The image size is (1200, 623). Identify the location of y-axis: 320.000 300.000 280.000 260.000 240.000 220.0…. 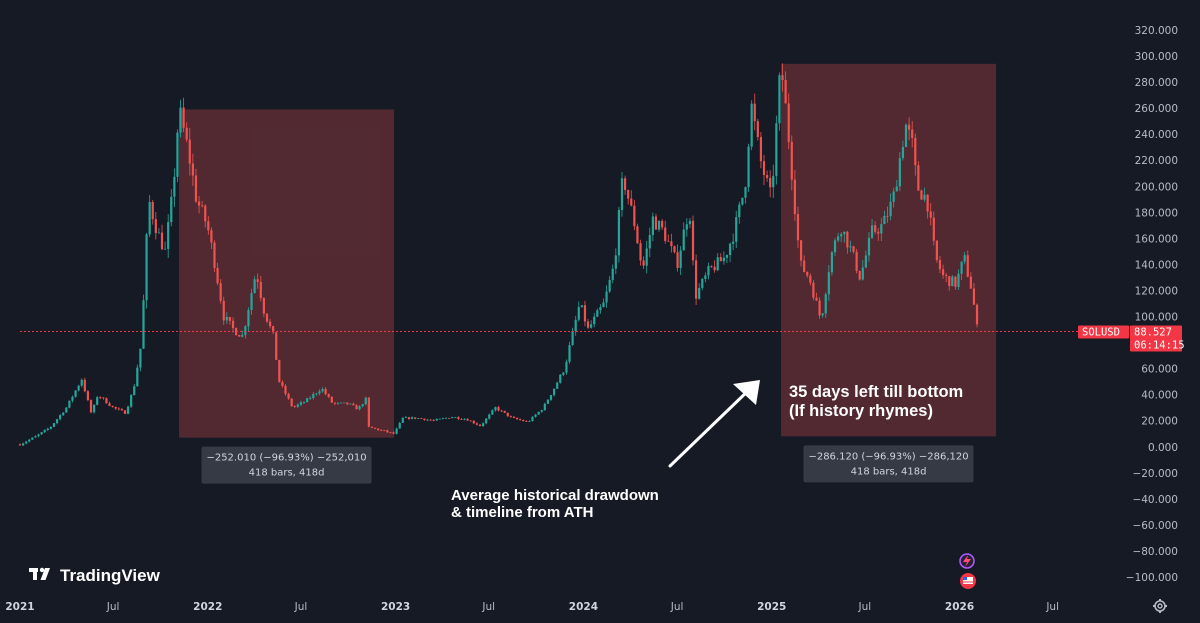
(1152, 304).